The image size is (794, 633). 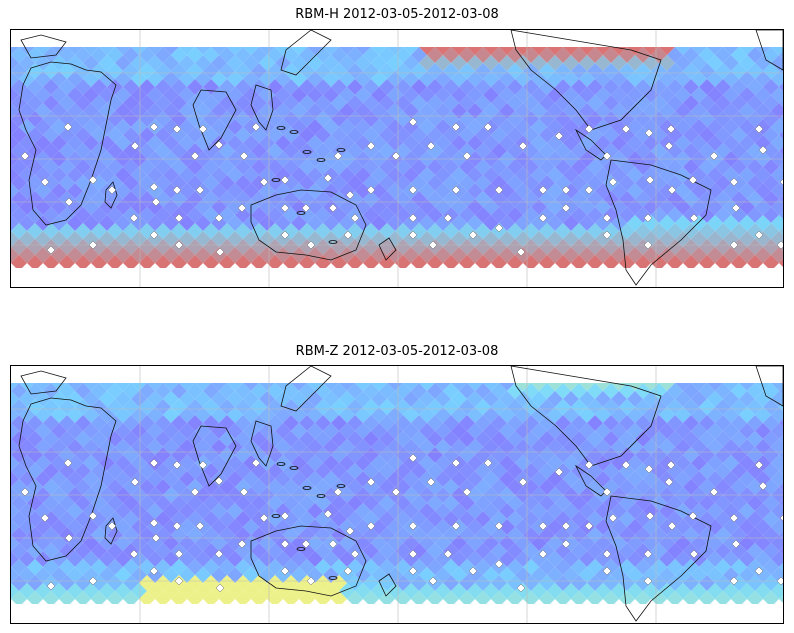 What do you see at coordinates (397, 374) in the screenshot?
I see `map-margin-top` at bounding box center [397, 374].